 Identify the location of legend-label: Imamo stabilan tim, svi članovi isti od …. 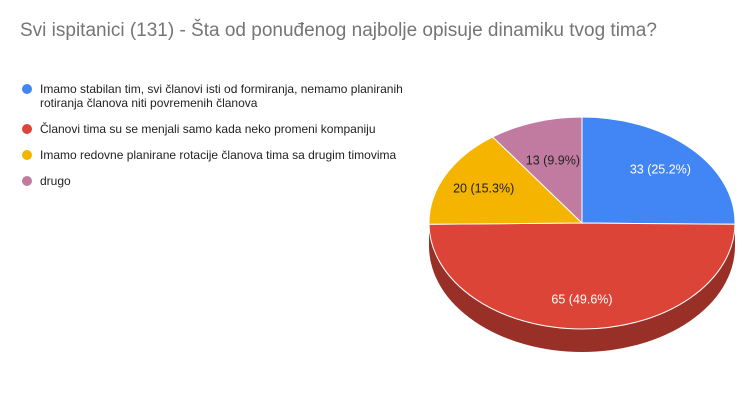
(221, 96).